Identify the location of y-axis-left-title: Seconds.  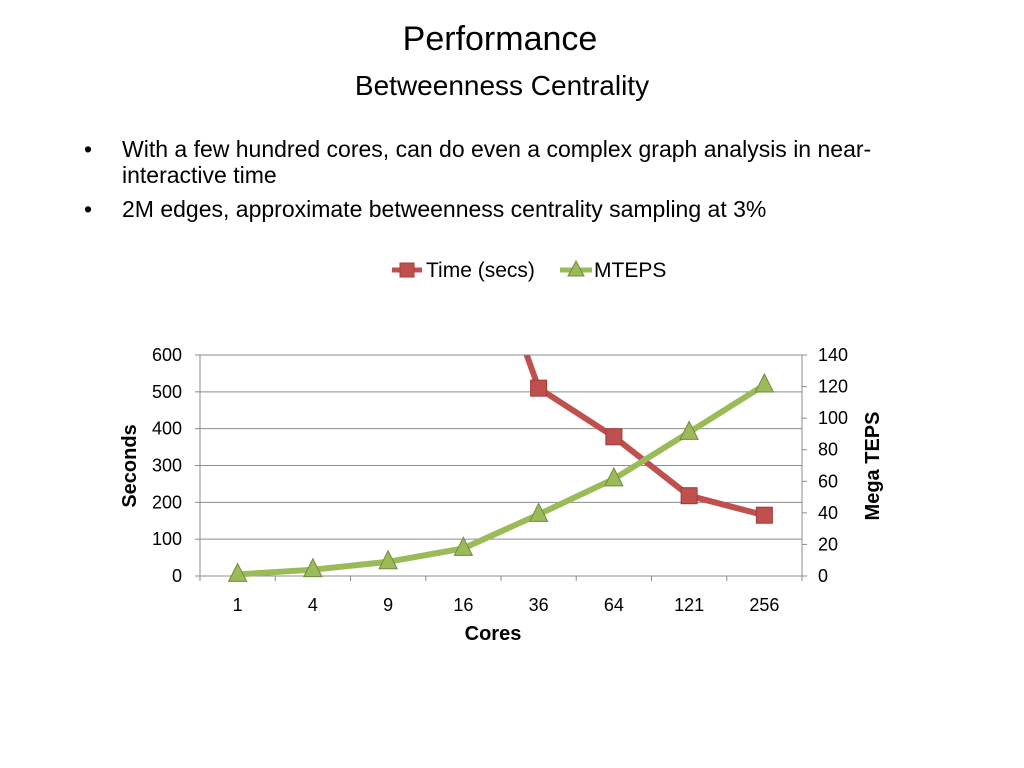
(130, 465).